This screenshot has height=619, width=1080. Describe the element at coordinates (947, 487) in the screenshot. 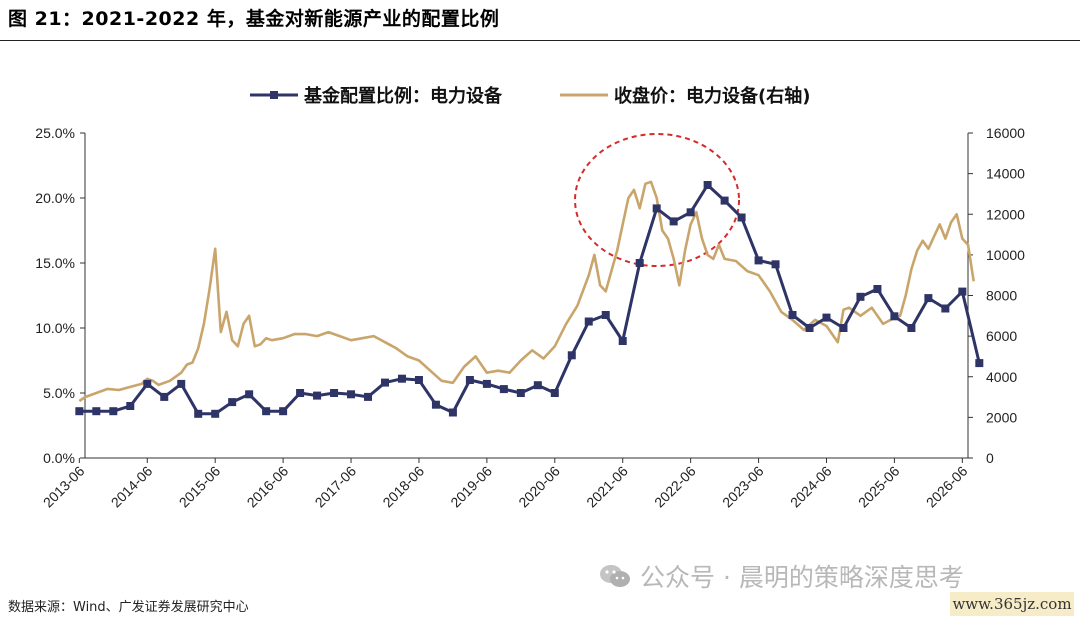

I see `x-tick-label: 2026-06` at that location.